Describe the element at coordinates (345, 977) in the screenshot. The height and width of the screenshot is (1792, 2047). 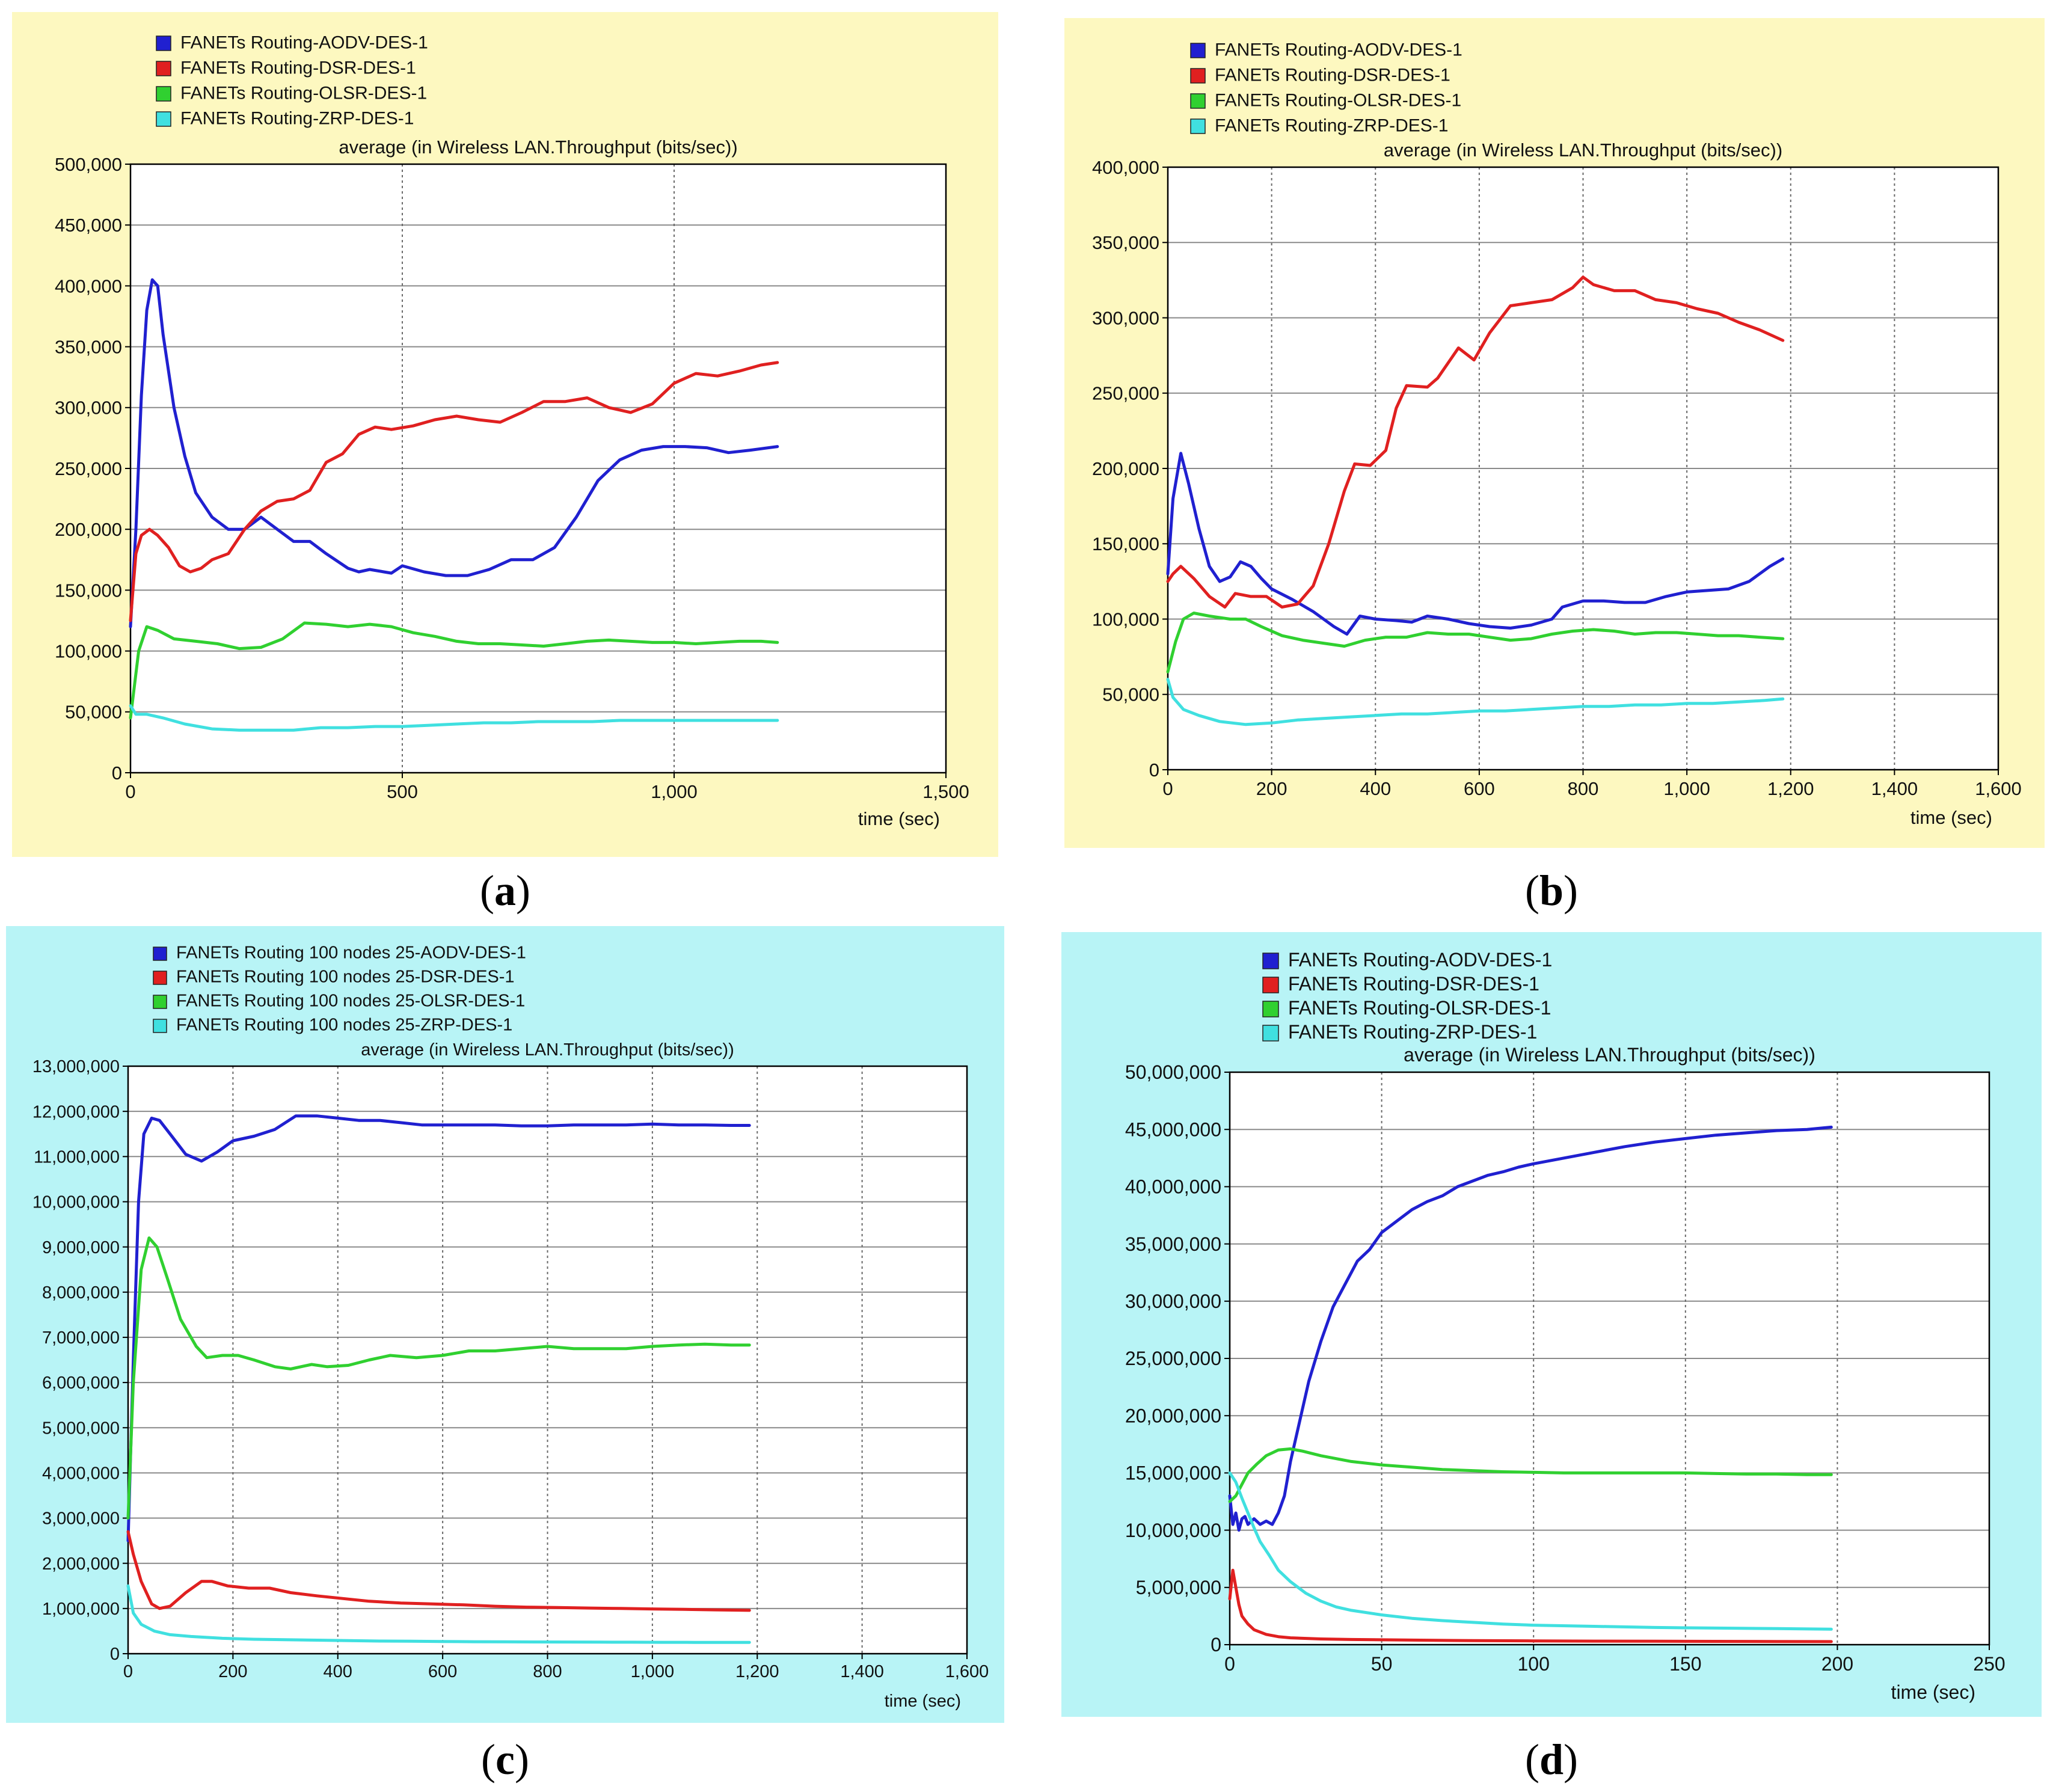
I see `legend-label-1: FANETs Routing 100 nodes 25-DSR-DES-1` at that location.